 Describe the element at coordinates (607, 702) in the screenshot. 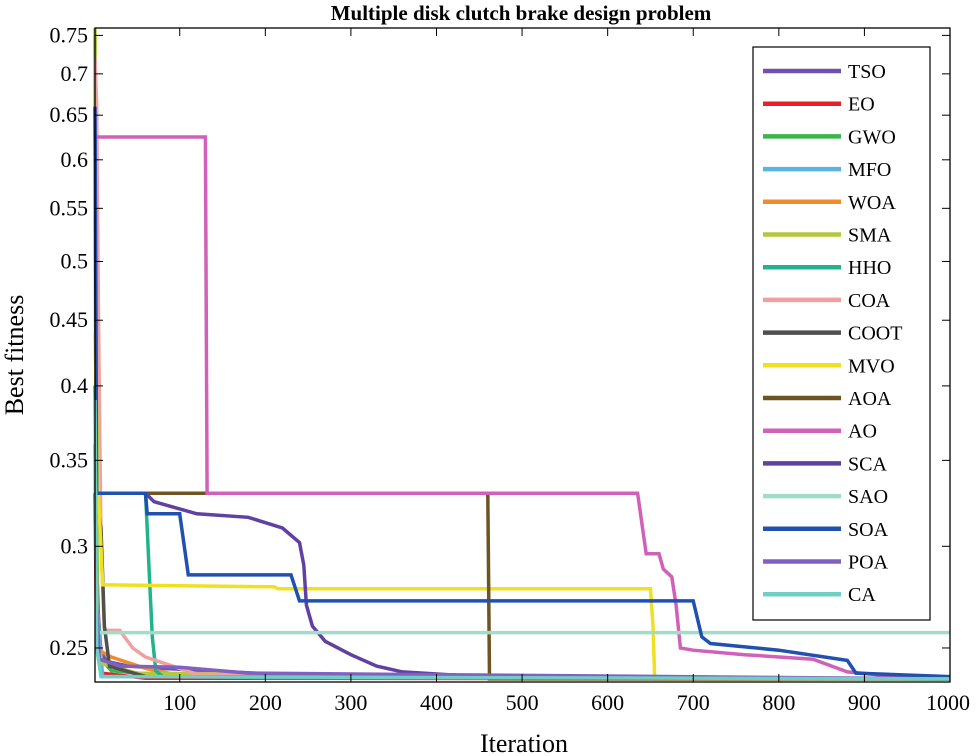

I see `x-tick-label: 600` at that location.